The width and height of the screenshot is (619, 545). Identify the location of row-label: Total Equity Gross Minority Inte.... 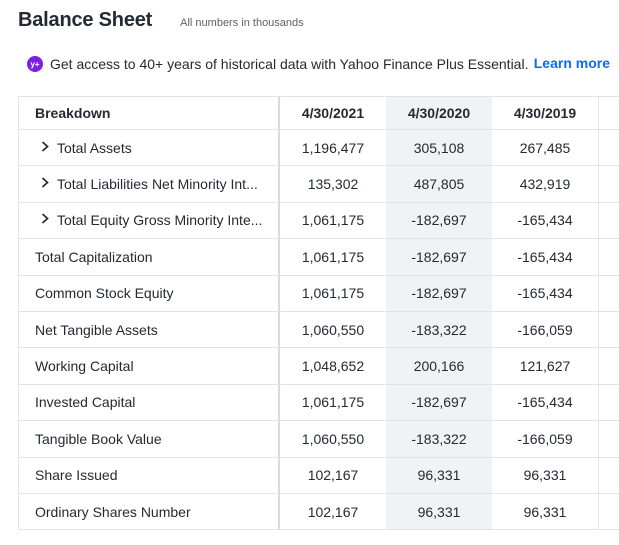
(160, 220).